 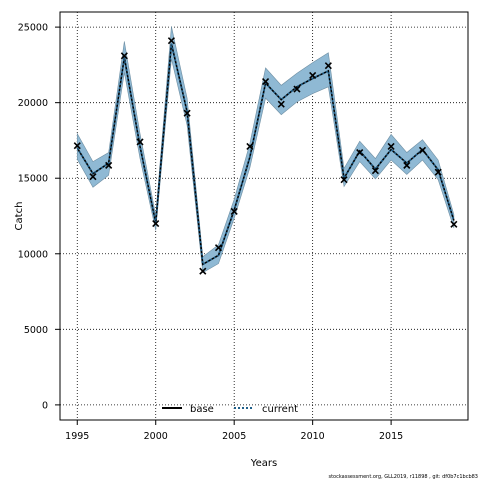 I want to click on observed-point-2017, so click(x=422, y=150).